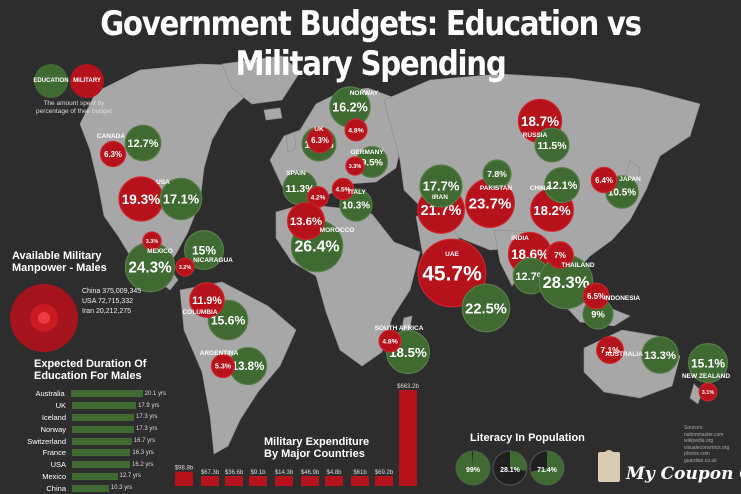  I want to click on shopping-bag-handle, so click(609, 453).